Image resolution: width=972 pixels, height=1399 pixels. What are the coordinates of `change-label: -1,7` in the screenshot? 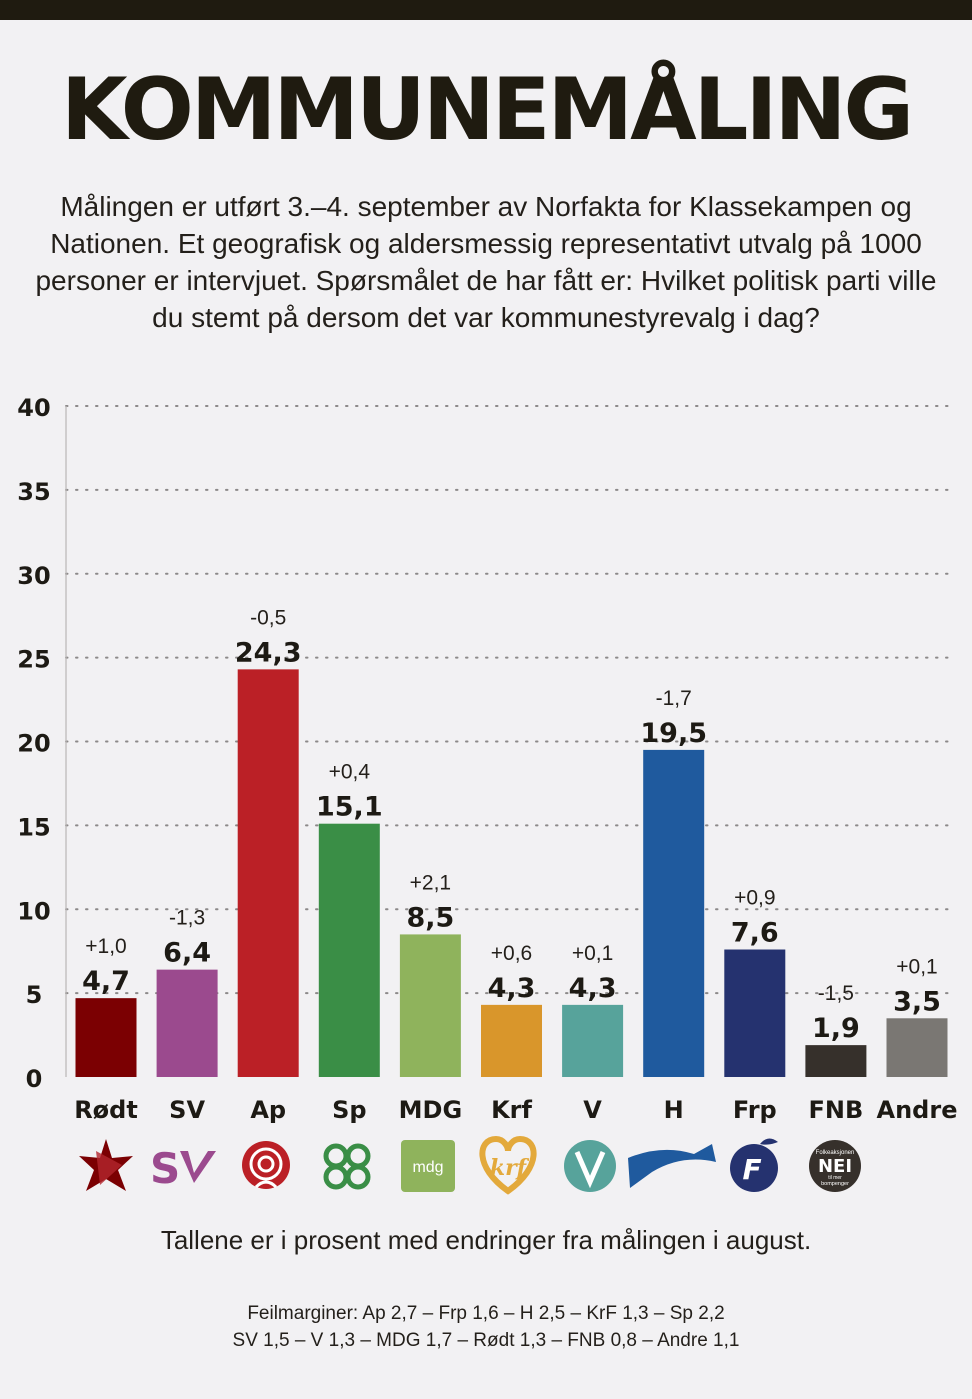 It's located at (674, 698).